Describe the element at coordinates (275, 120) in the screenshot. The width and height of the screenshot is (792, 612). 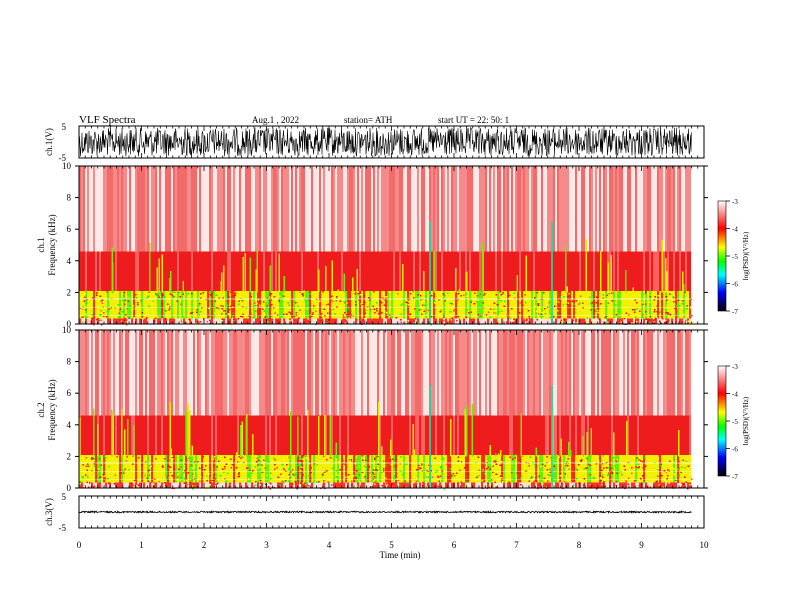
I see `date-label: Aug.1 , 2022` at that location.